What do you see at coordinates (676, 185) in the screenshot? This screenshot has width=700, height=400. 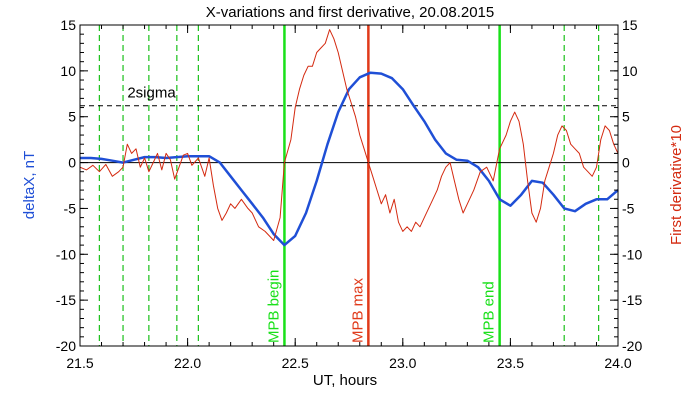 I see `y-axis-label-right: First derivative*10` at bounding box center [676, 185].